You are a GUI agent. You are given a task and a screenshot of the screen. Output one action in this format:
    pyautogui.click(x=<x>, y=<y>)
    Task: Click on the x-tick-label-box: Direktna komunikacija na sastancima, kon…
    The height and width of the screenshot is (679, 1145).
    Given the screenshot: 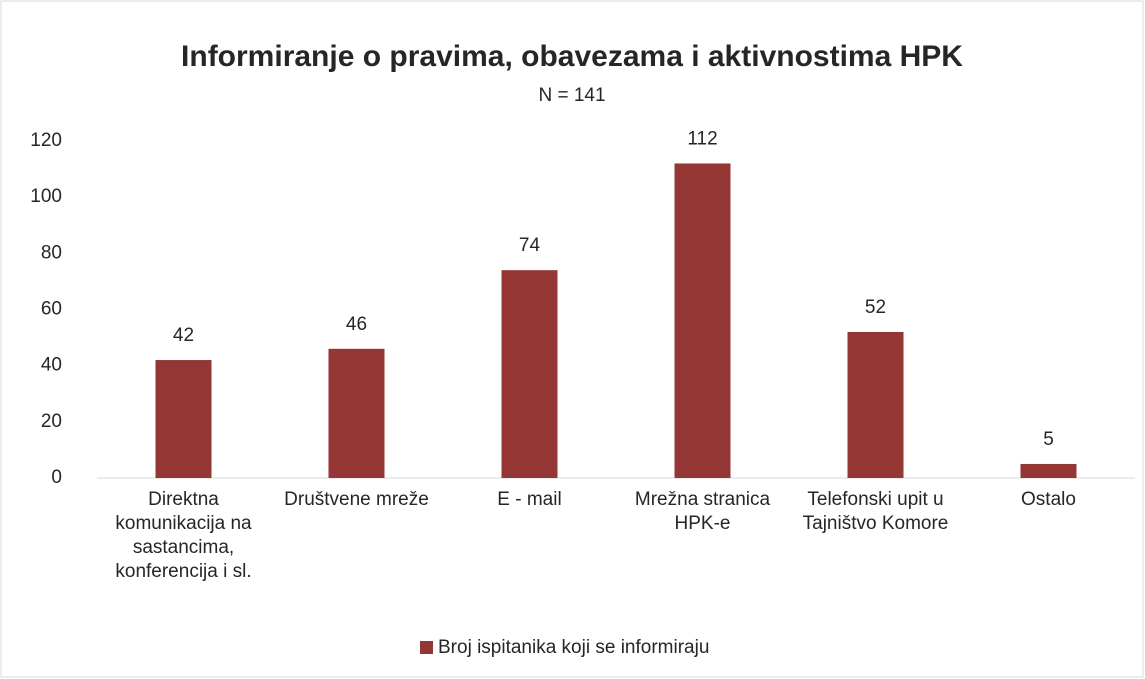 What is the action you would take?
    pyautogui.click(x=183, y=535)
    